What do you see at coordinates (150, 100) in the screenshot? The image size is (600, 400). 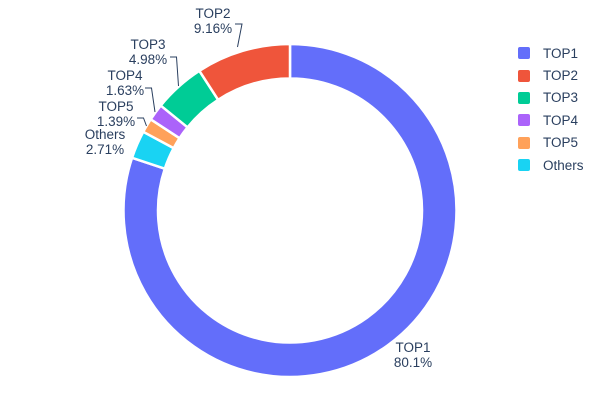 I see `leader-line-TOP4` at bounding box center [150, 100].